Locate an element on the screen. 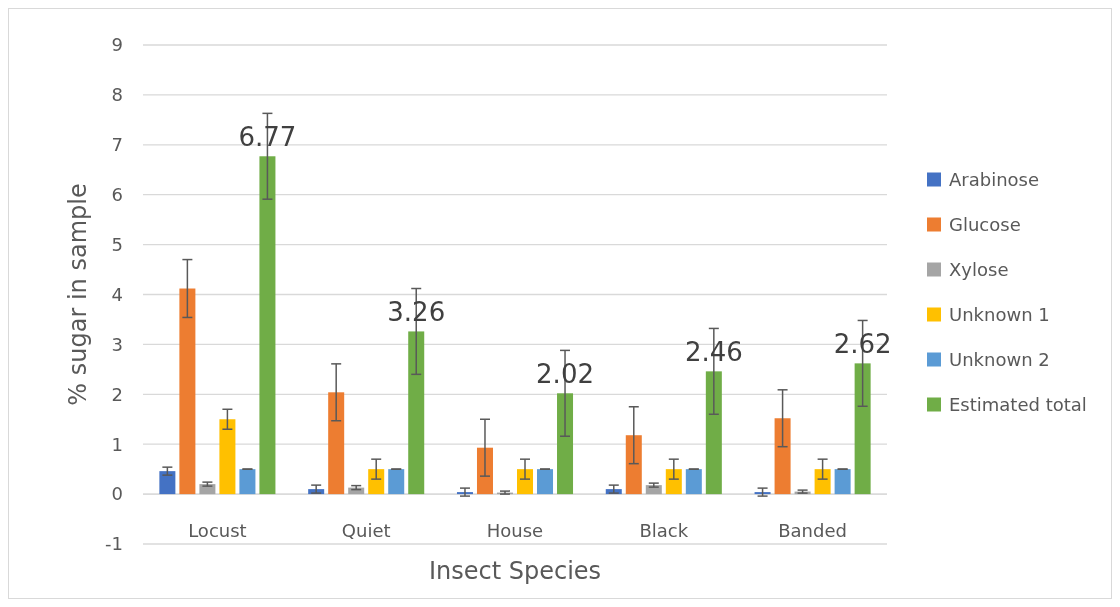 This screenshot has height=607, width=1120. y-tick-label: 6 is located at coordinates (117, 194).